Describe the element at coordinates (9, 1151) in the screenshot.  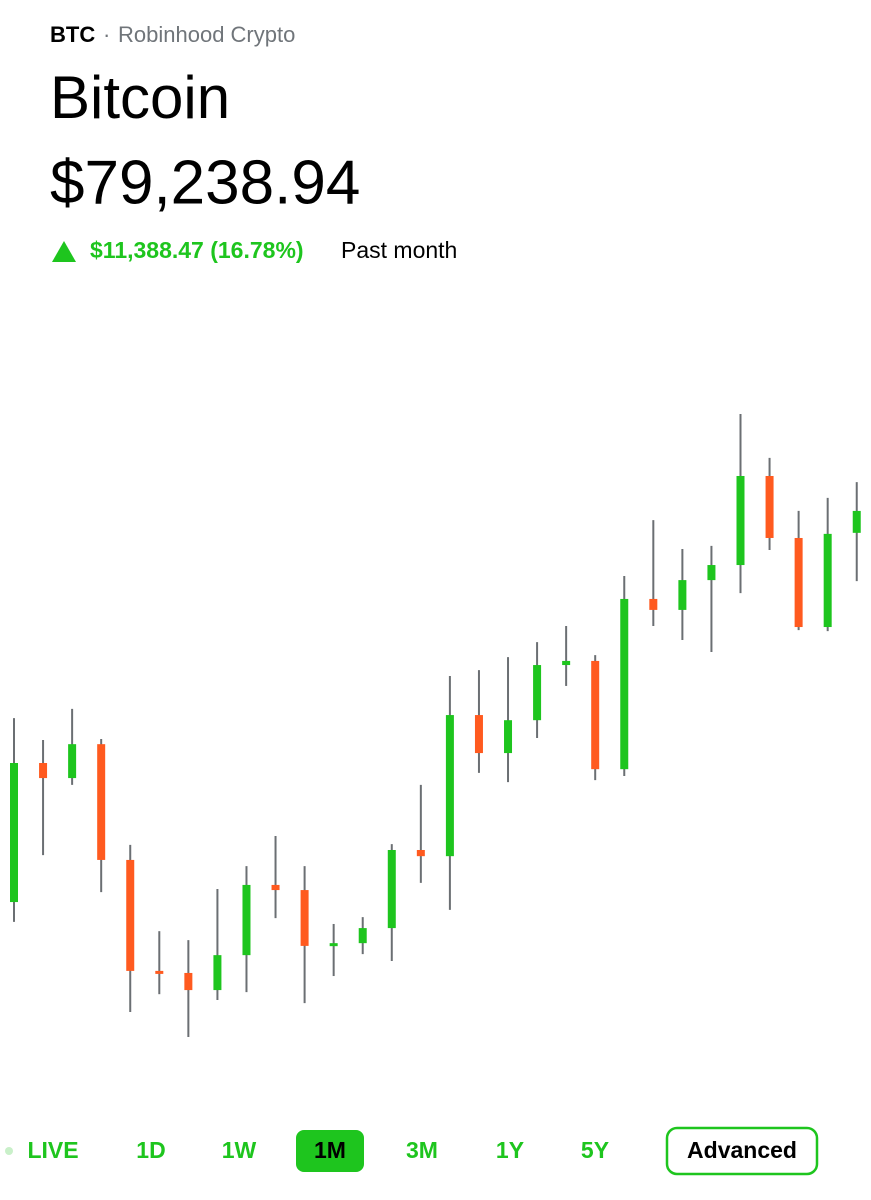
I see `live-dot` at that location.